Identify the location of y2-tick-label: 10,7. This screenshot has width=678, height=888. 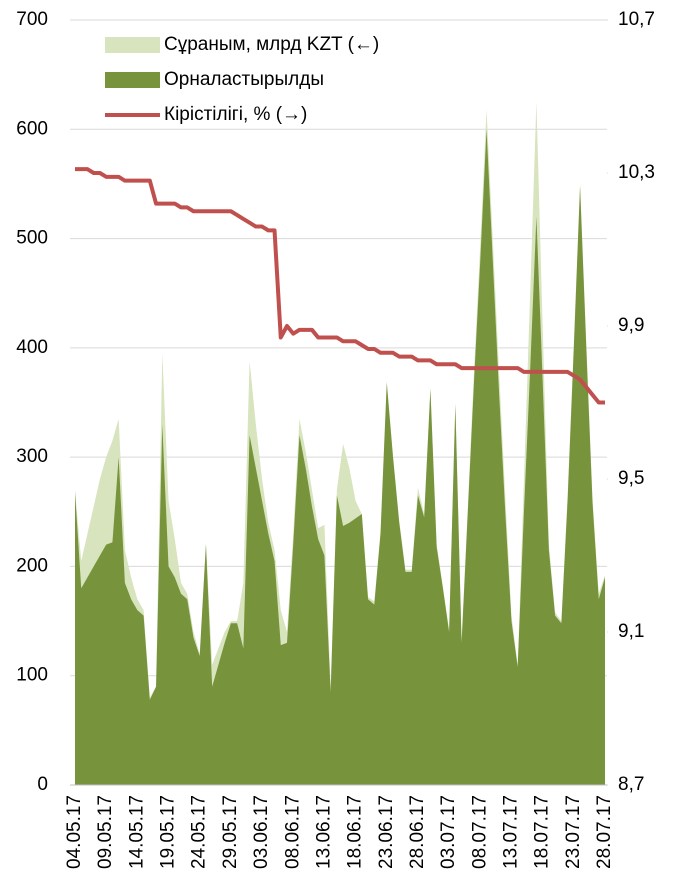
(636, 19).